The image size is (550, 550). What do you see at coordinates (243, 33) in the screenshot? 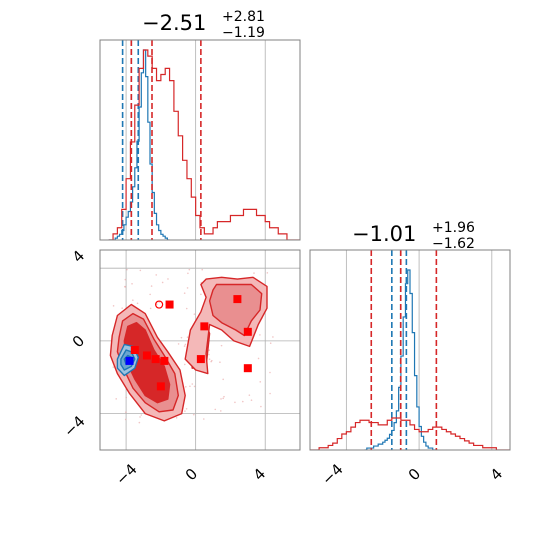
I see `title-param1-minus: −1.19` at bounding box center [243, 33].